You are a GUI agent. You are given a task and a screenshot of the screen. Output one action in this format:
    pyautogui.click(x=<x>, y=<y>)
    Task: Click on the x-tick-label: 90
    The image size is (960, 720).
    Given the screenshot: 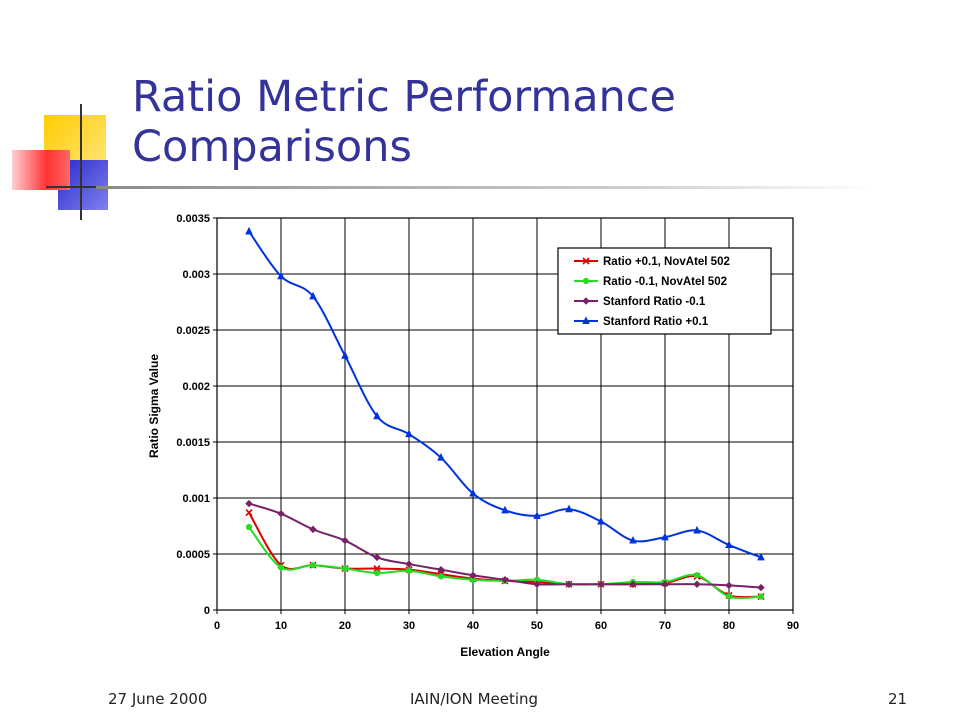 What is the action you would take?
    pyautogui.click(x=793, y=626)
    